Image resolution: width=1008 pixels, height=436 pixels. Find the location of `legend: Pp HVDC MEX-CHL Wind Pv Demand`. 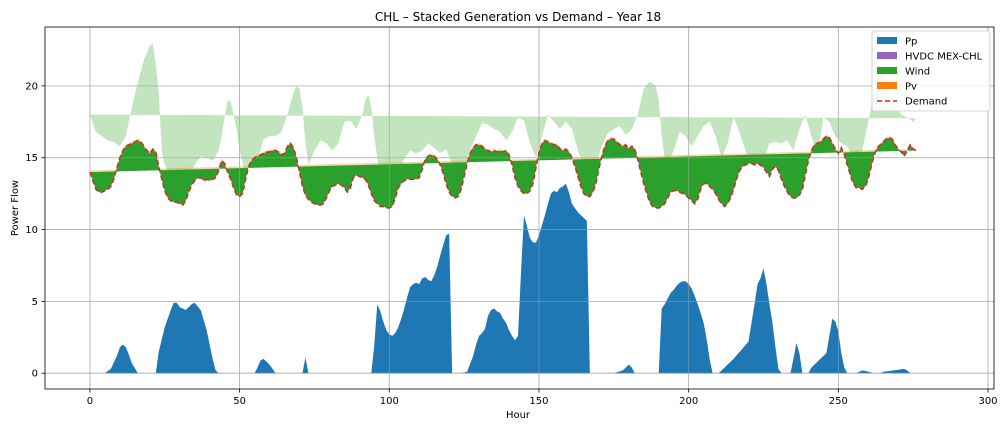

legend: Pp HVDC MEX-CHL Wind Pv Demand is located at coordinates (931, 71).